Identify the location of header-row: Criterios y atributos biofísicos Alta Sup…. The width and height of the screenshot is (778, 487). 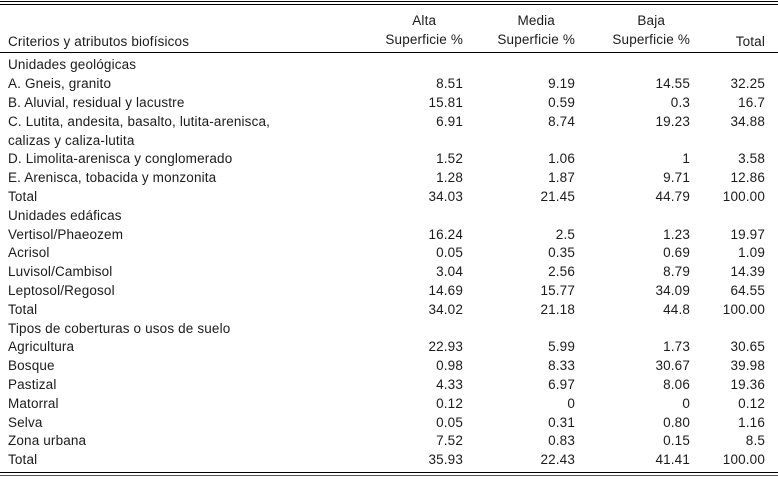
(389, 29).